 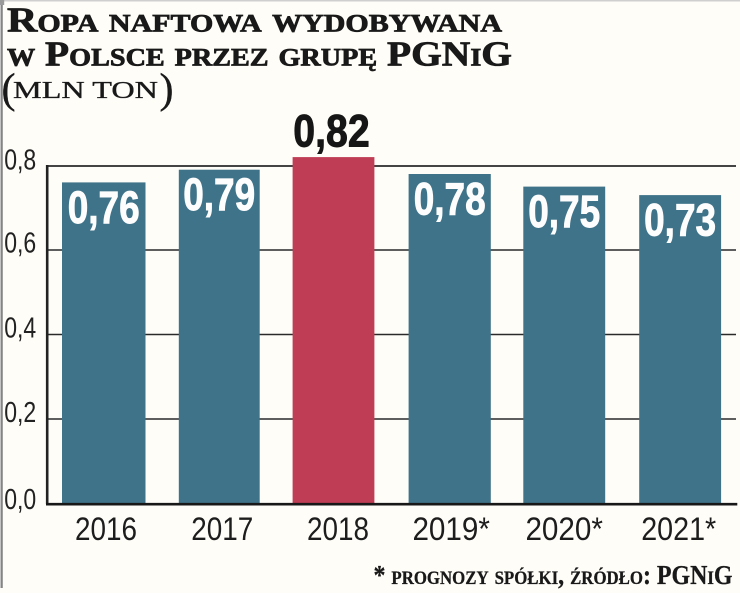 What do you see at coordinates (20, 500) in the screenshot?
I see `svg-text: 0,0` at bounding box center [20, 500].